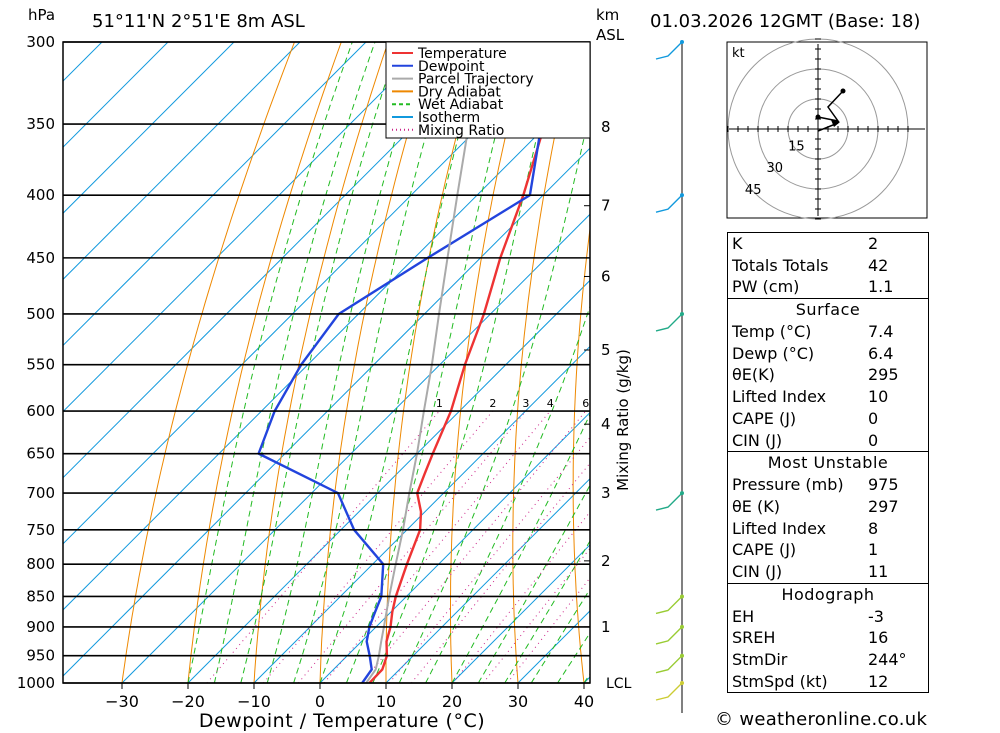  What do you see at coordinates (462, 54) in the screenshot?
I see `legend-label: Temperature` at bounding box center [462, 54].